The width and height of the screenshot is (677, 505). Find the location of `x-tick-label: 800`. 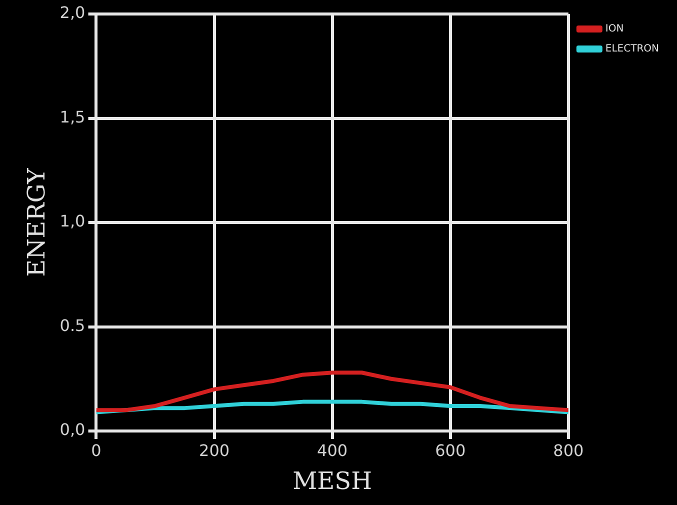

x-tick-label: 800 is located at coordinates (568, 450).